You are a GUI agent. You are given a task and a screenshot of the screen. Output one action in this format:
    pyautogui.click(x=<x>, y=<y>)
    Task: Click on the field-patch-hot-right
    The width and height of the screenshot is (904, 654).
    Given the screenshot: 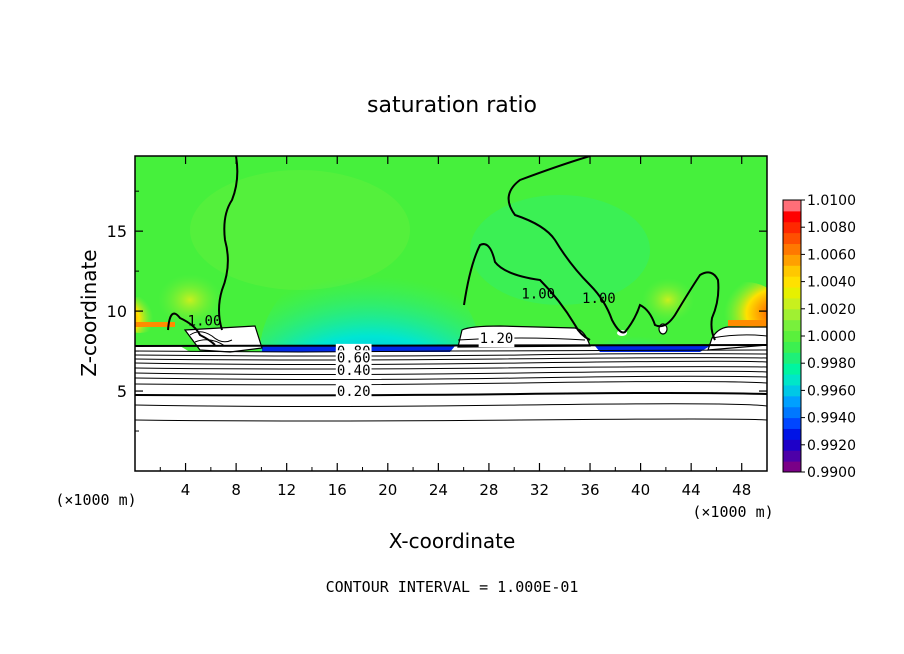 What is the action you would take?
    pyautogui.click(x=738, y=308)
    